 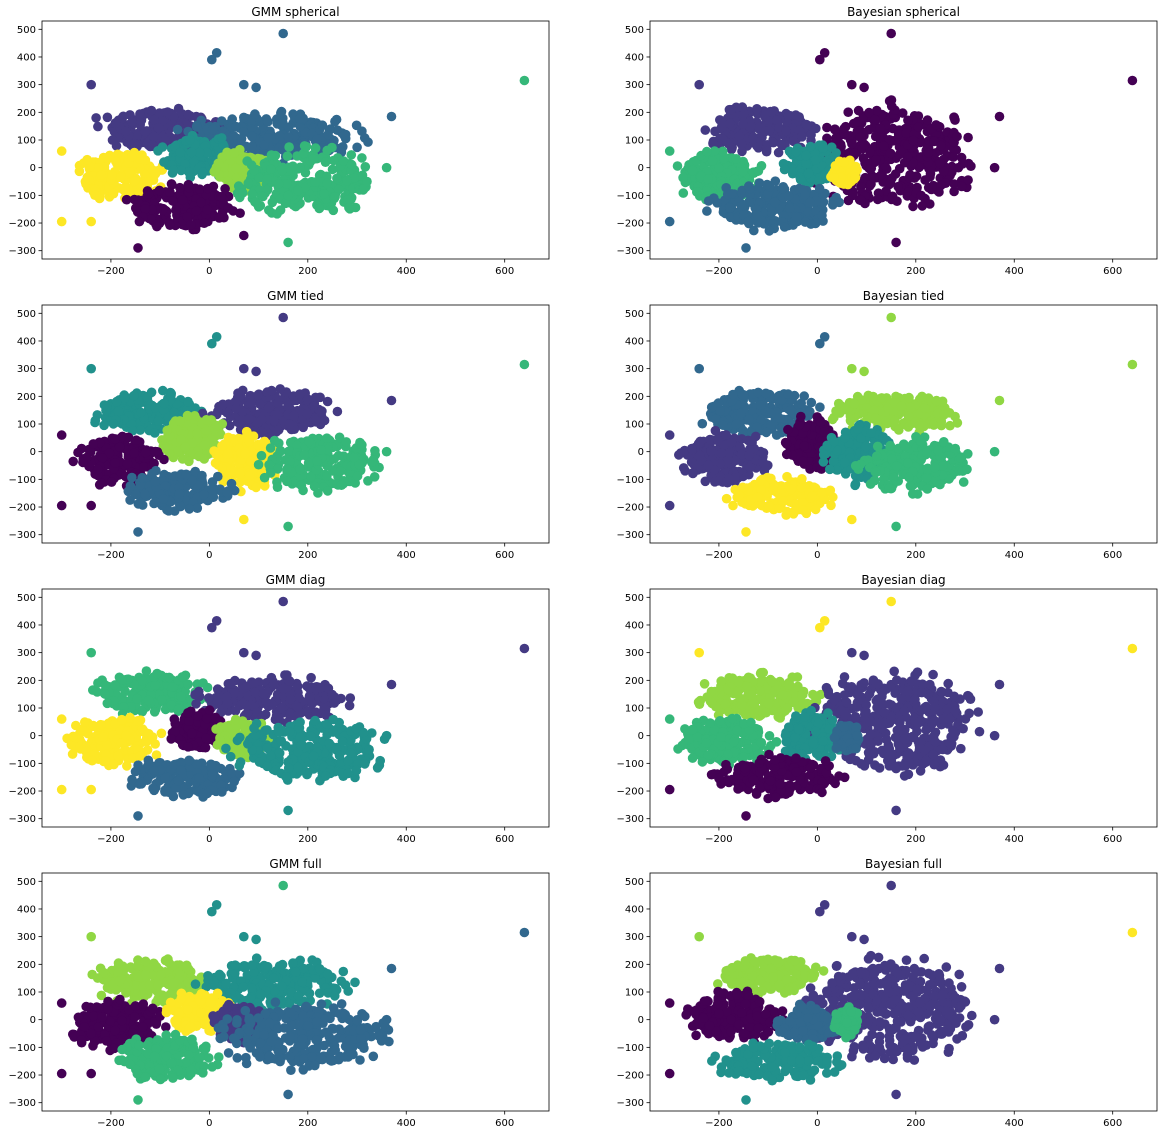 I want to click on x-tick-label: 200, so click(x=307, y=555).